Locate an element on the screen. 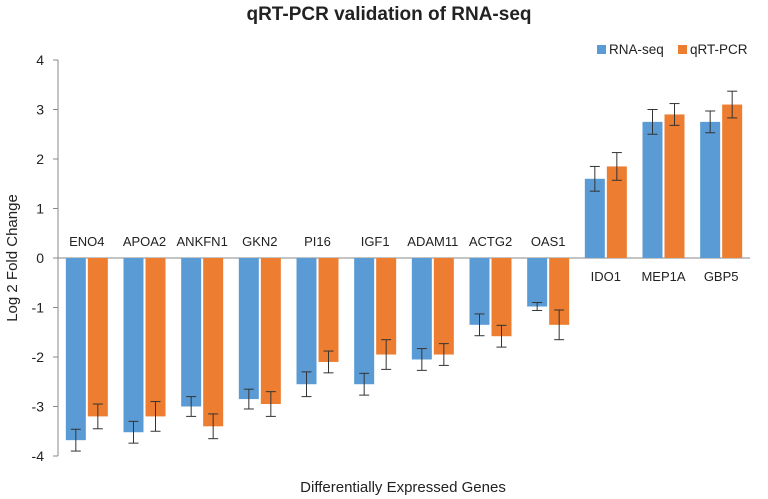 The width and height of the screenshot is (768, 499). bar-rna-seq-apoa2 is located at coordinates (133, 345).